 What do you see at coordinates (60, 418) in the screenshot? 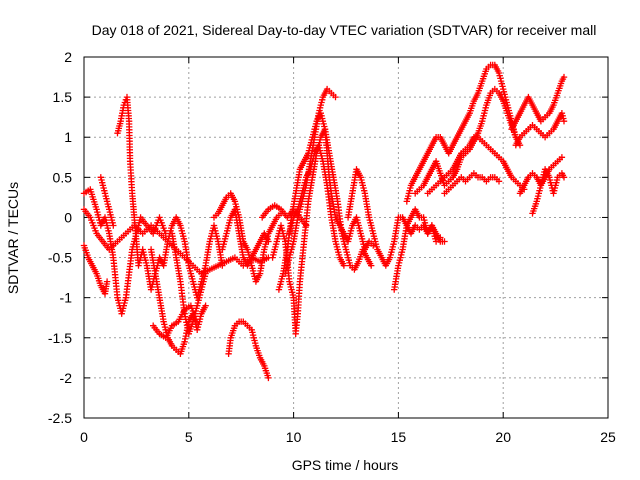
I see `y-tick-label: -2.5` at bounding box center [60, 418].